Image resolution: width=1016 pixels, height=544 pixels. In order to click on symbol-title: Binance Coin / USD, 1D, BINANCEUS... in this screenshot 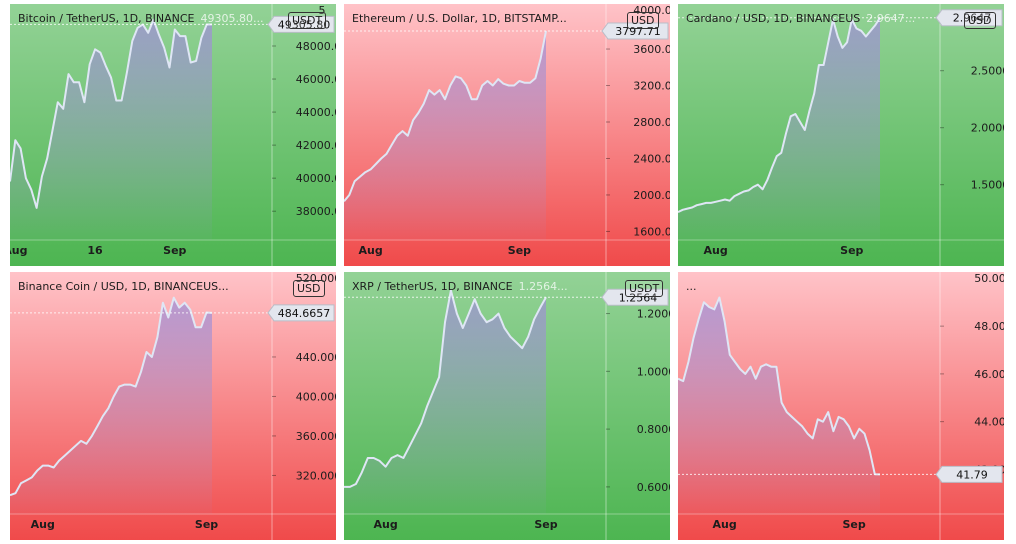, I will do `click(123, 286)`.